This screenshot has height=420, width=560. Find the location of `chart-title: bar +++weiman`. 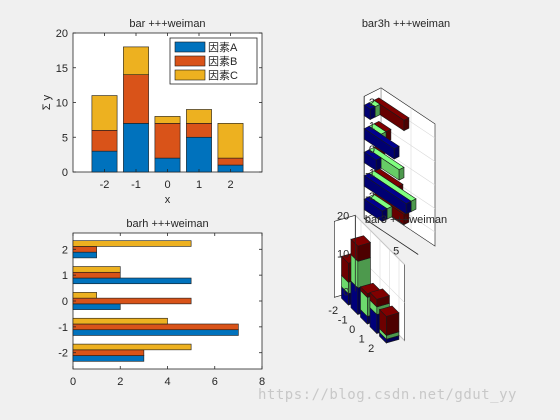

chart-title: bar +++weiman is located at coordinates (167, 24).